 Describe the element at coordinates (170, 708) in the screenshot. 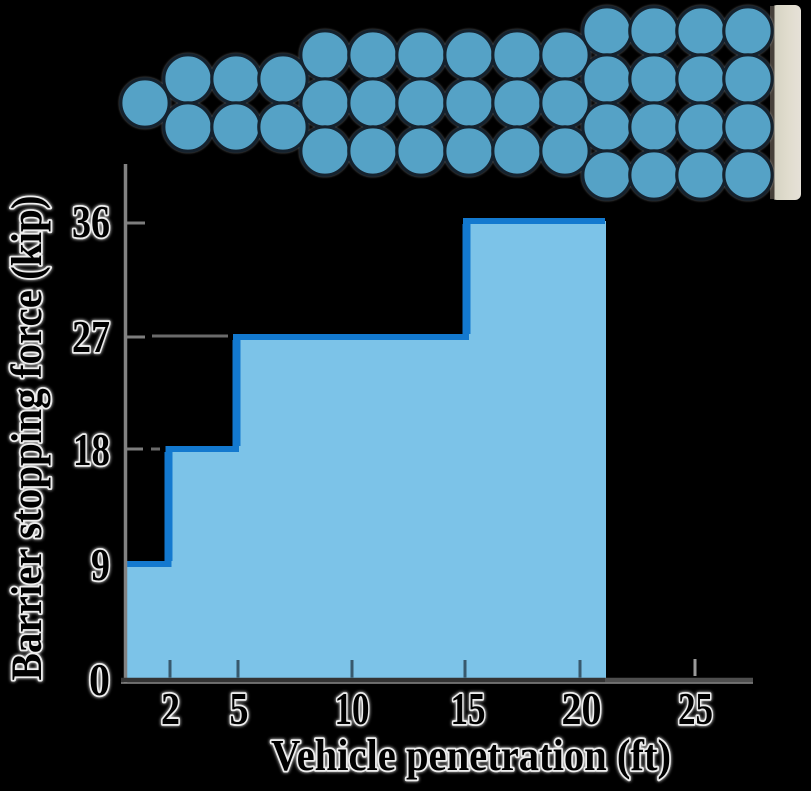

I see `svg-text: 2` at that location.